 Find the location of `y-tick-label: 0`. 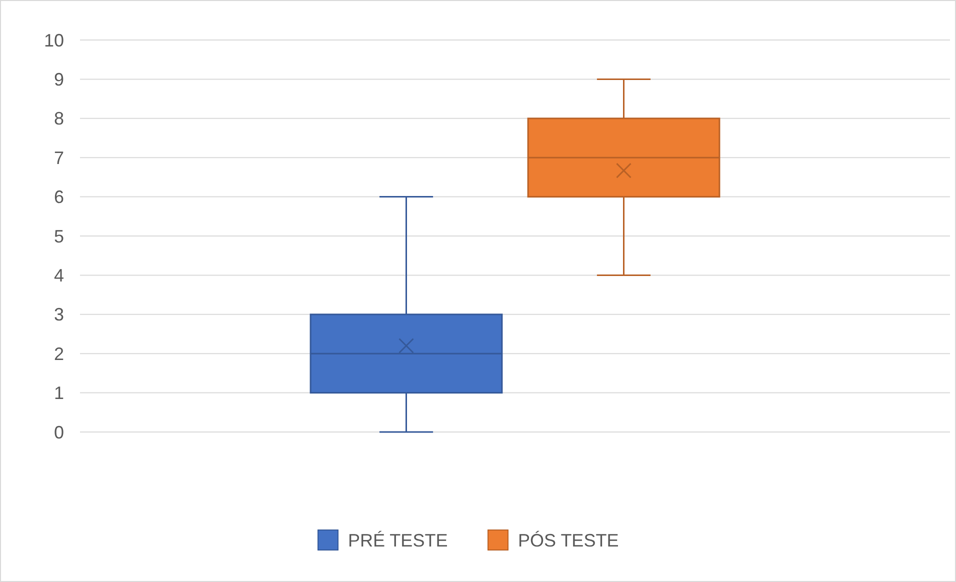

y-tick-label: 0 is located at coordinates (59, 432).